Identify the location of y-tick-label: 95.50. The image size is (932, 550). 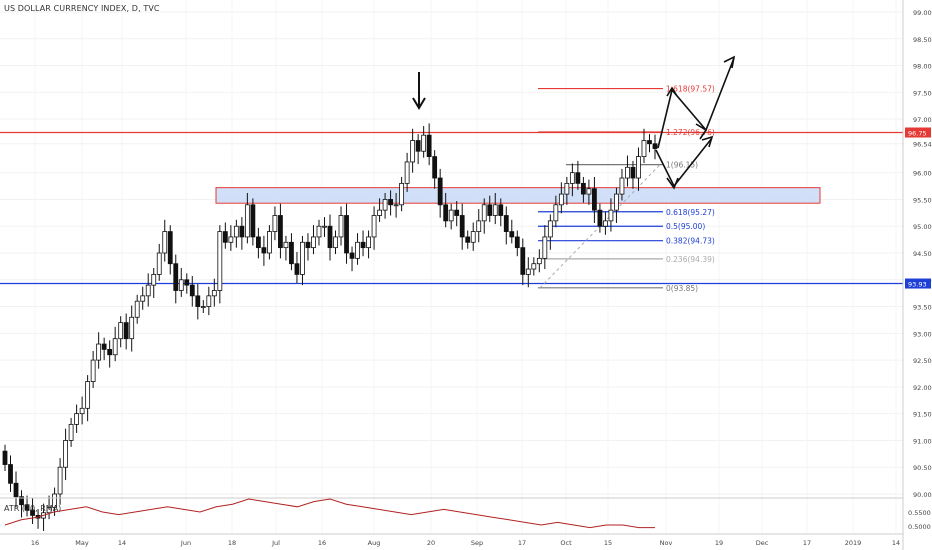
(922, 200).